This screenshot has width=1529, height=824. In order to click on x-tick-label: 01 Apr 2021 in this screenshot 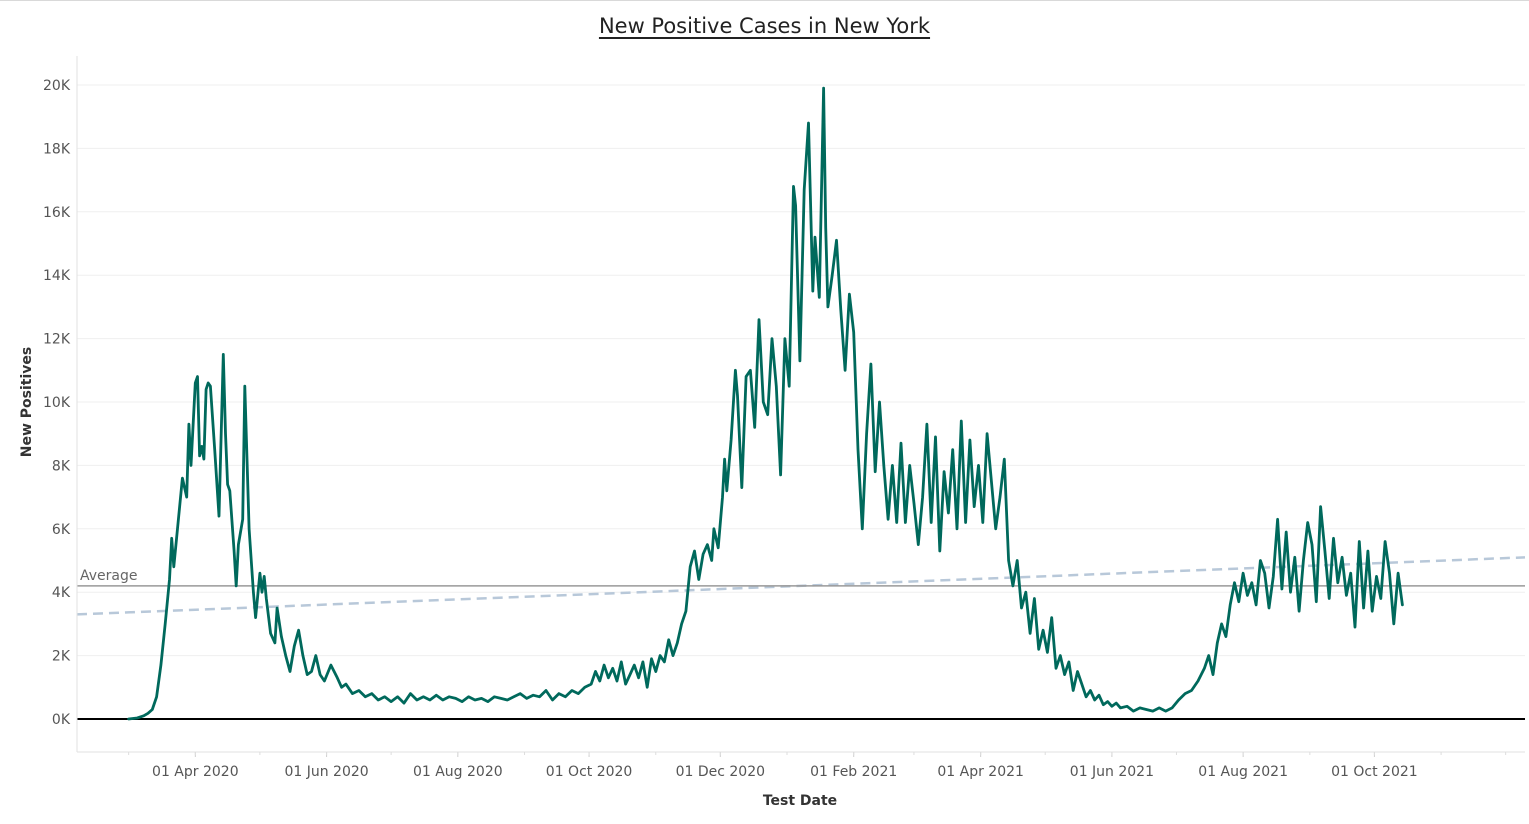, I will do `click(980, 772)`.